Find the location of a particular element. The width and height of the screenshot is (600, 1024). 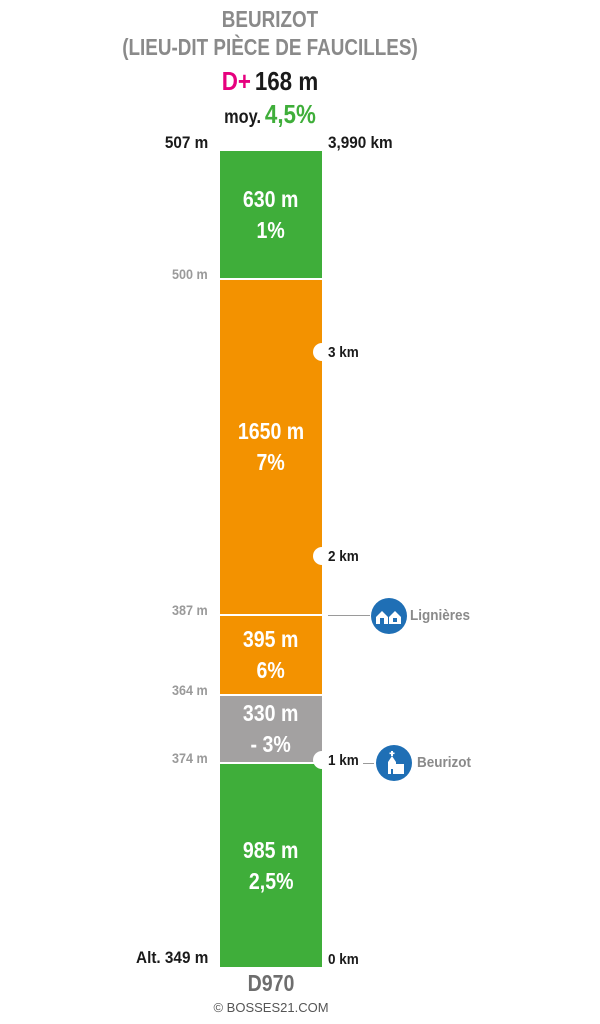

segment-length: 630 m is located at coordinates (271, 198).